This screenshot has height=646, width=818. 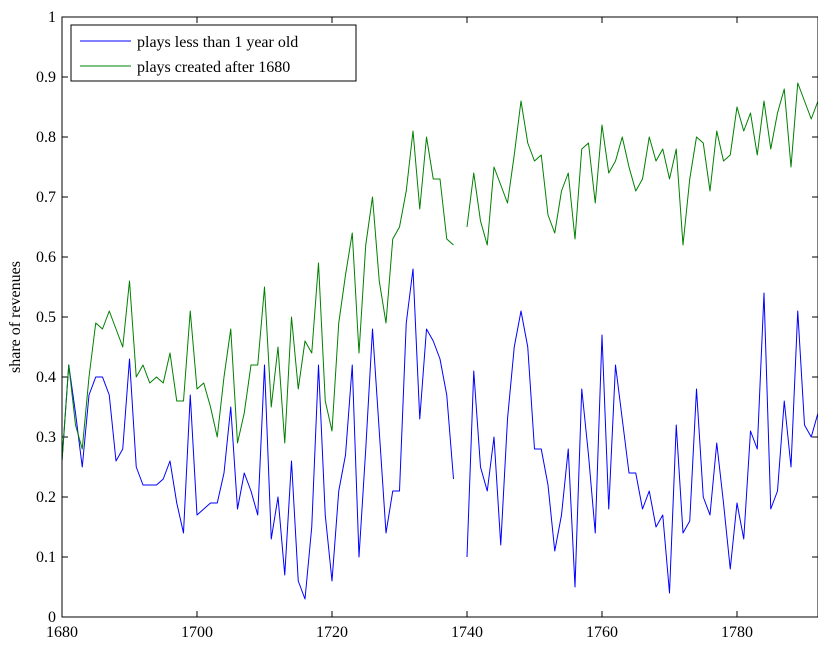 I want to click on y-tick-label: 0.2, so click(x=46, y=497).